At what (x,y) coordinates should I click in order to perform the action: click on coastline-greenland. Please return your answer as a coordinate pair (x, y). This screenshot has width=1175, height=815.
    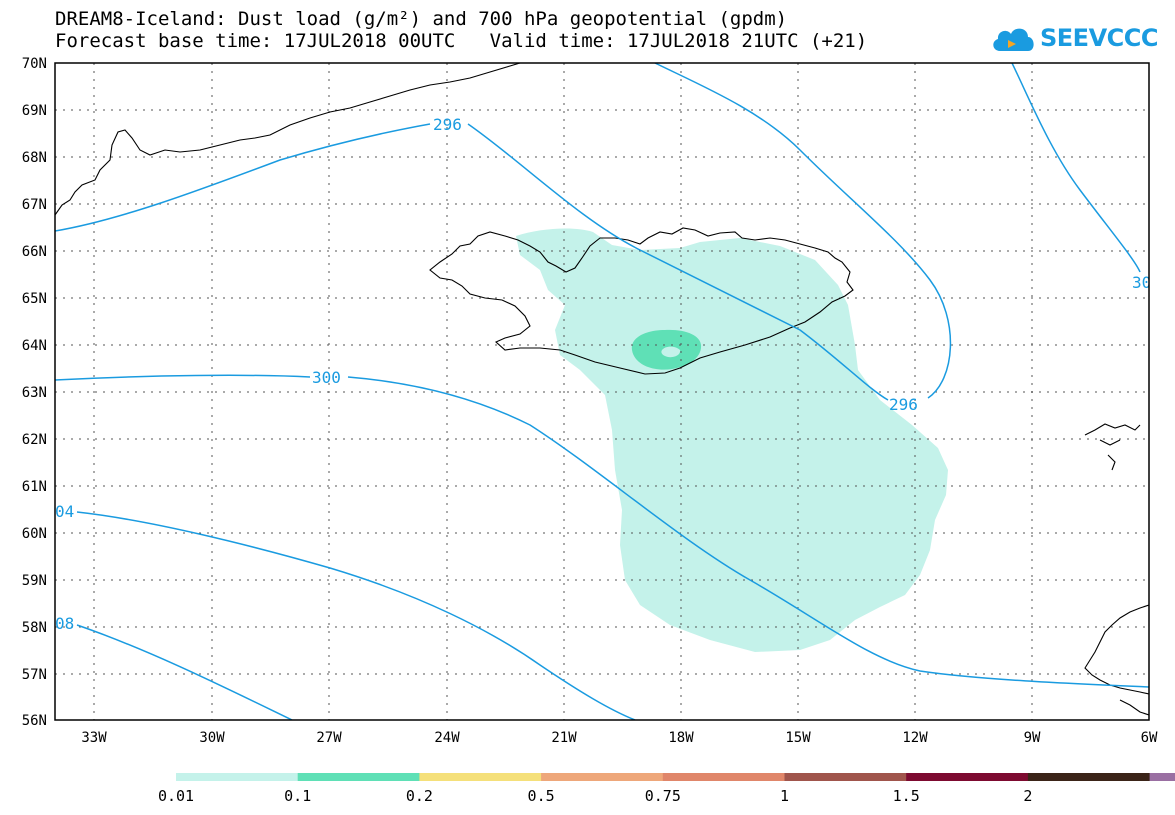
    Looking at the image, I should click on (288, 139).